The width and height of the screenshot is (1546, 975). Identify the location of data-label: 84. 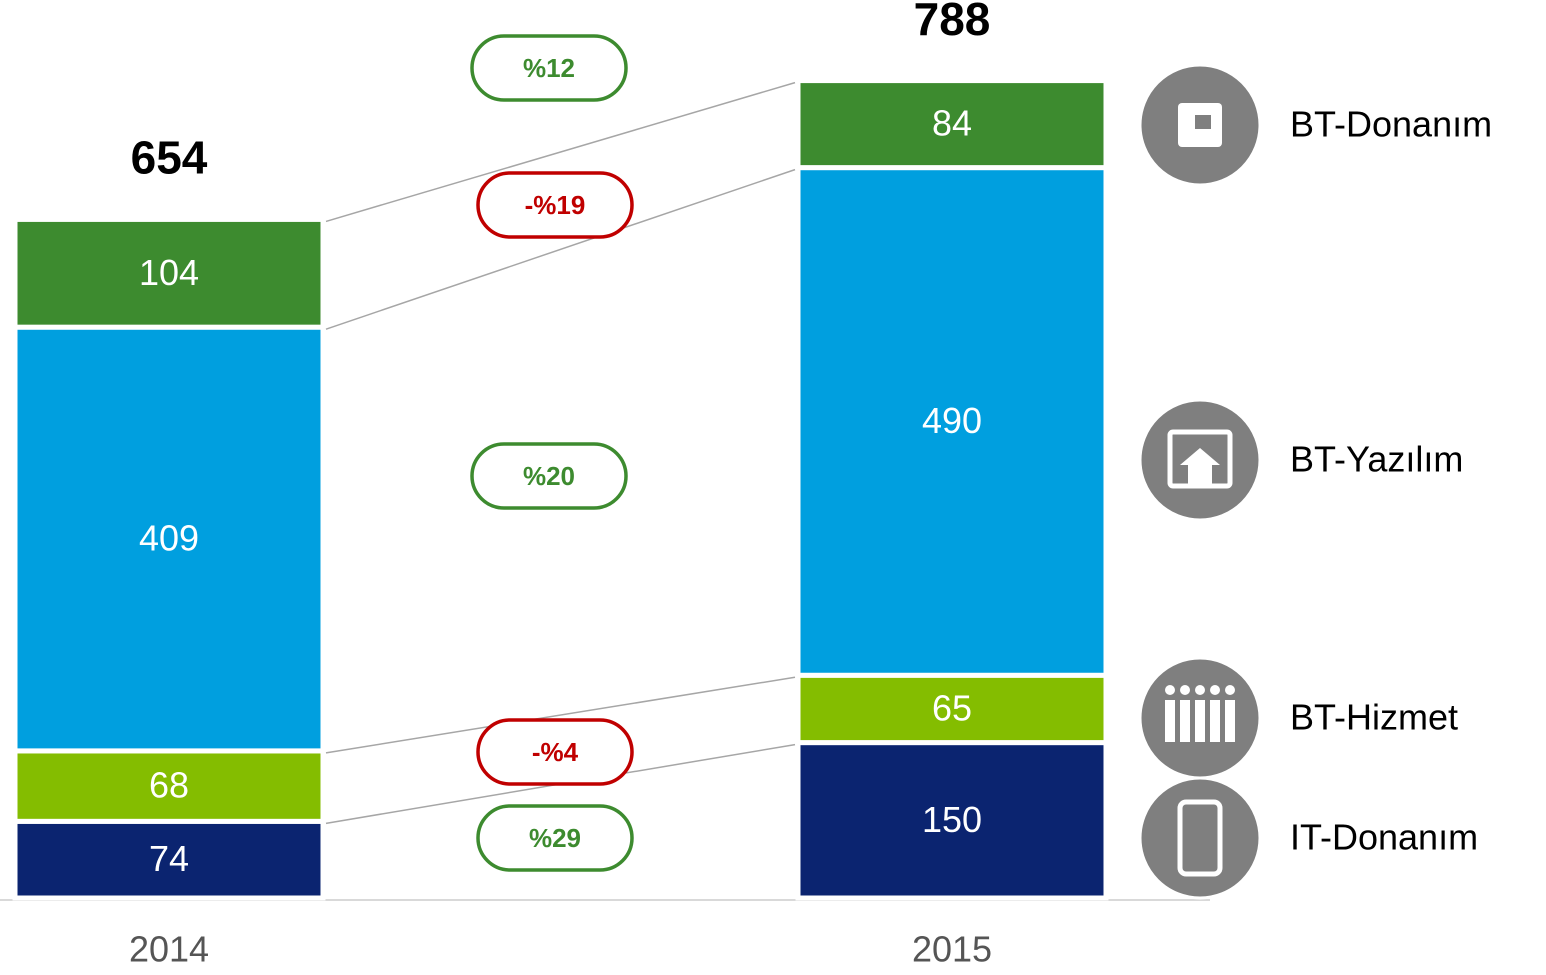
(952, 123).